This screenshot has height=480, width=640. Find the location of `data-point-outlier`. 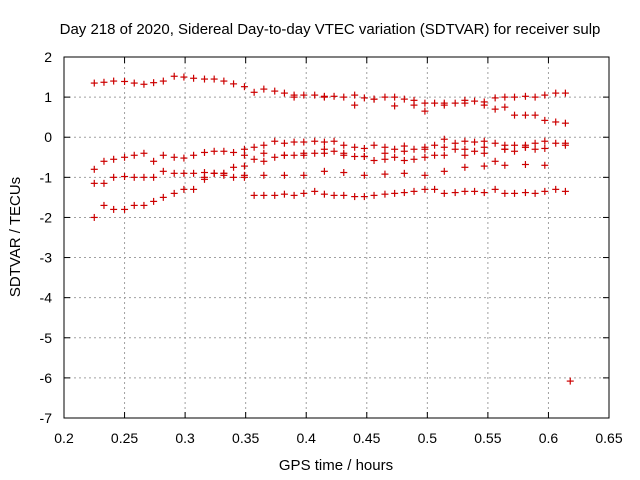

data-point-outlier is located at coordinates (570, 381).